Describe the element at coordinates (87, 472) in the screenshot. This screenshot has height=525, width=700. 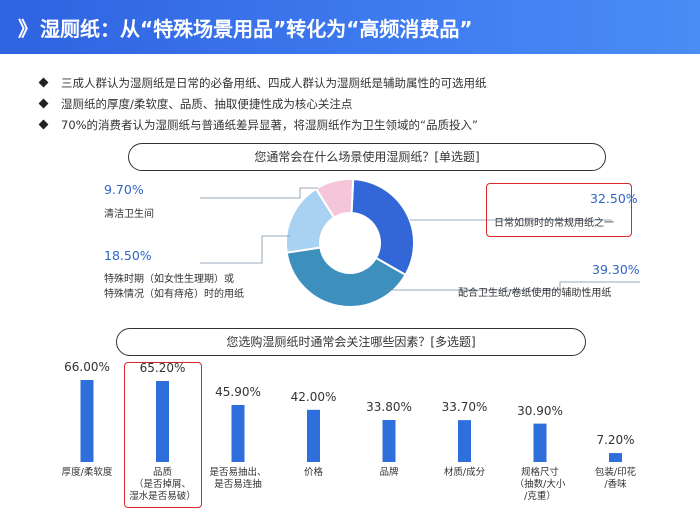
I see `bar-category-label: 厚度/柔软度` at that location.